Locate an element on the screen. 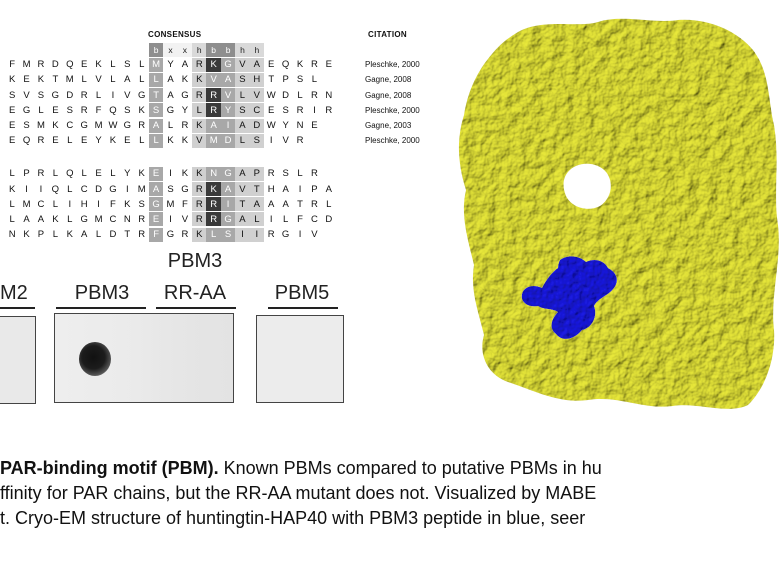 The height and width of the screenshot is (586, 780). blot-label-pbm5: PBM5 is located at coordinates (302, 293).